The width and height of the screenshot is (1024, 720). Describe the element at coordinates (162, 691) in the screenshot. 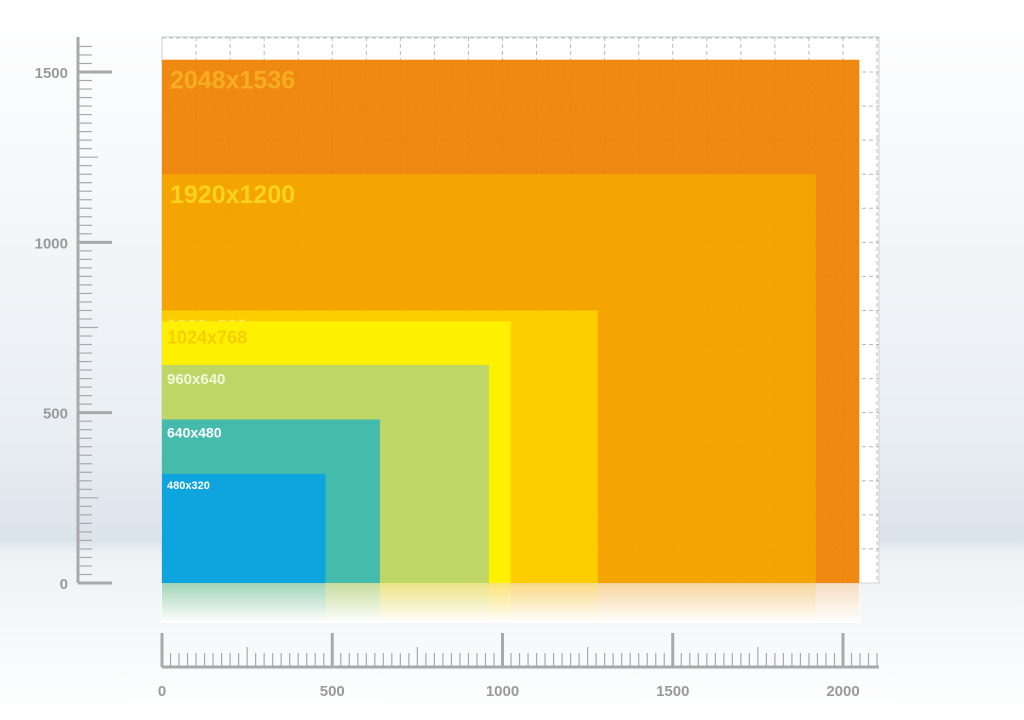

I see `x-tick-label: 0` at that location.